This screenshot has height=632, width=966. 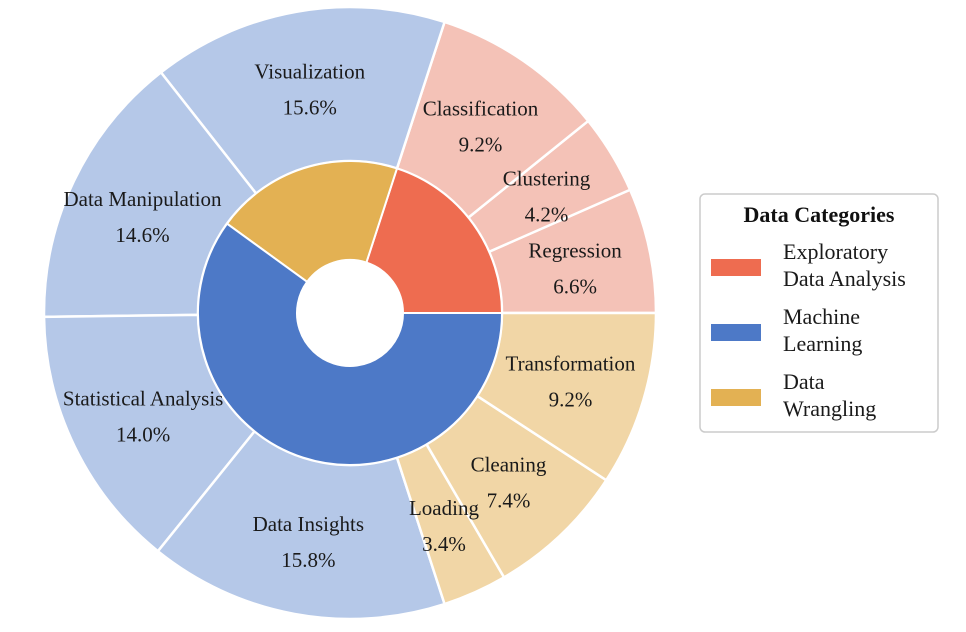 What do you see at coordinates (819, 214) in the screenshot?
I see `legend-title: Data Categories` at bounding box center [819, 214].